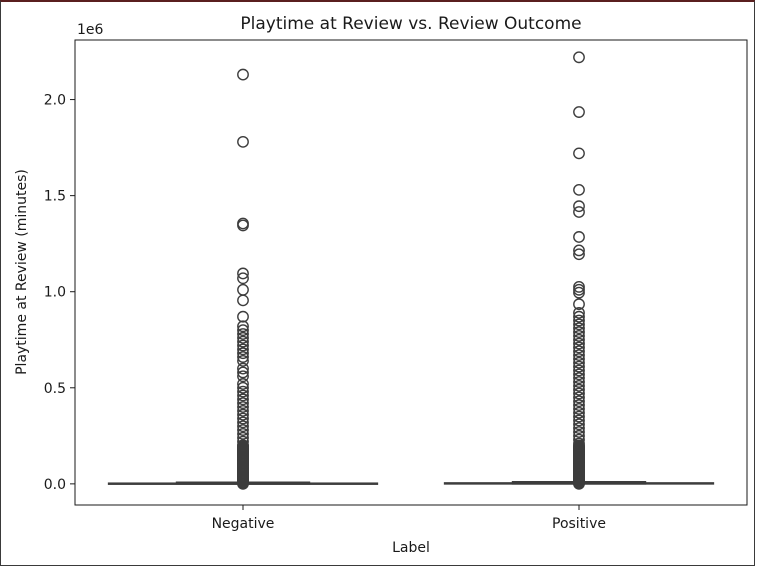 The height and width of the screenshot is (570, 757). What do you see at coordinates (410, 24) in the screenshot?
I see `chart-title: Playtime at Review vs. Review Outcome` at bounding box center [410, 24].